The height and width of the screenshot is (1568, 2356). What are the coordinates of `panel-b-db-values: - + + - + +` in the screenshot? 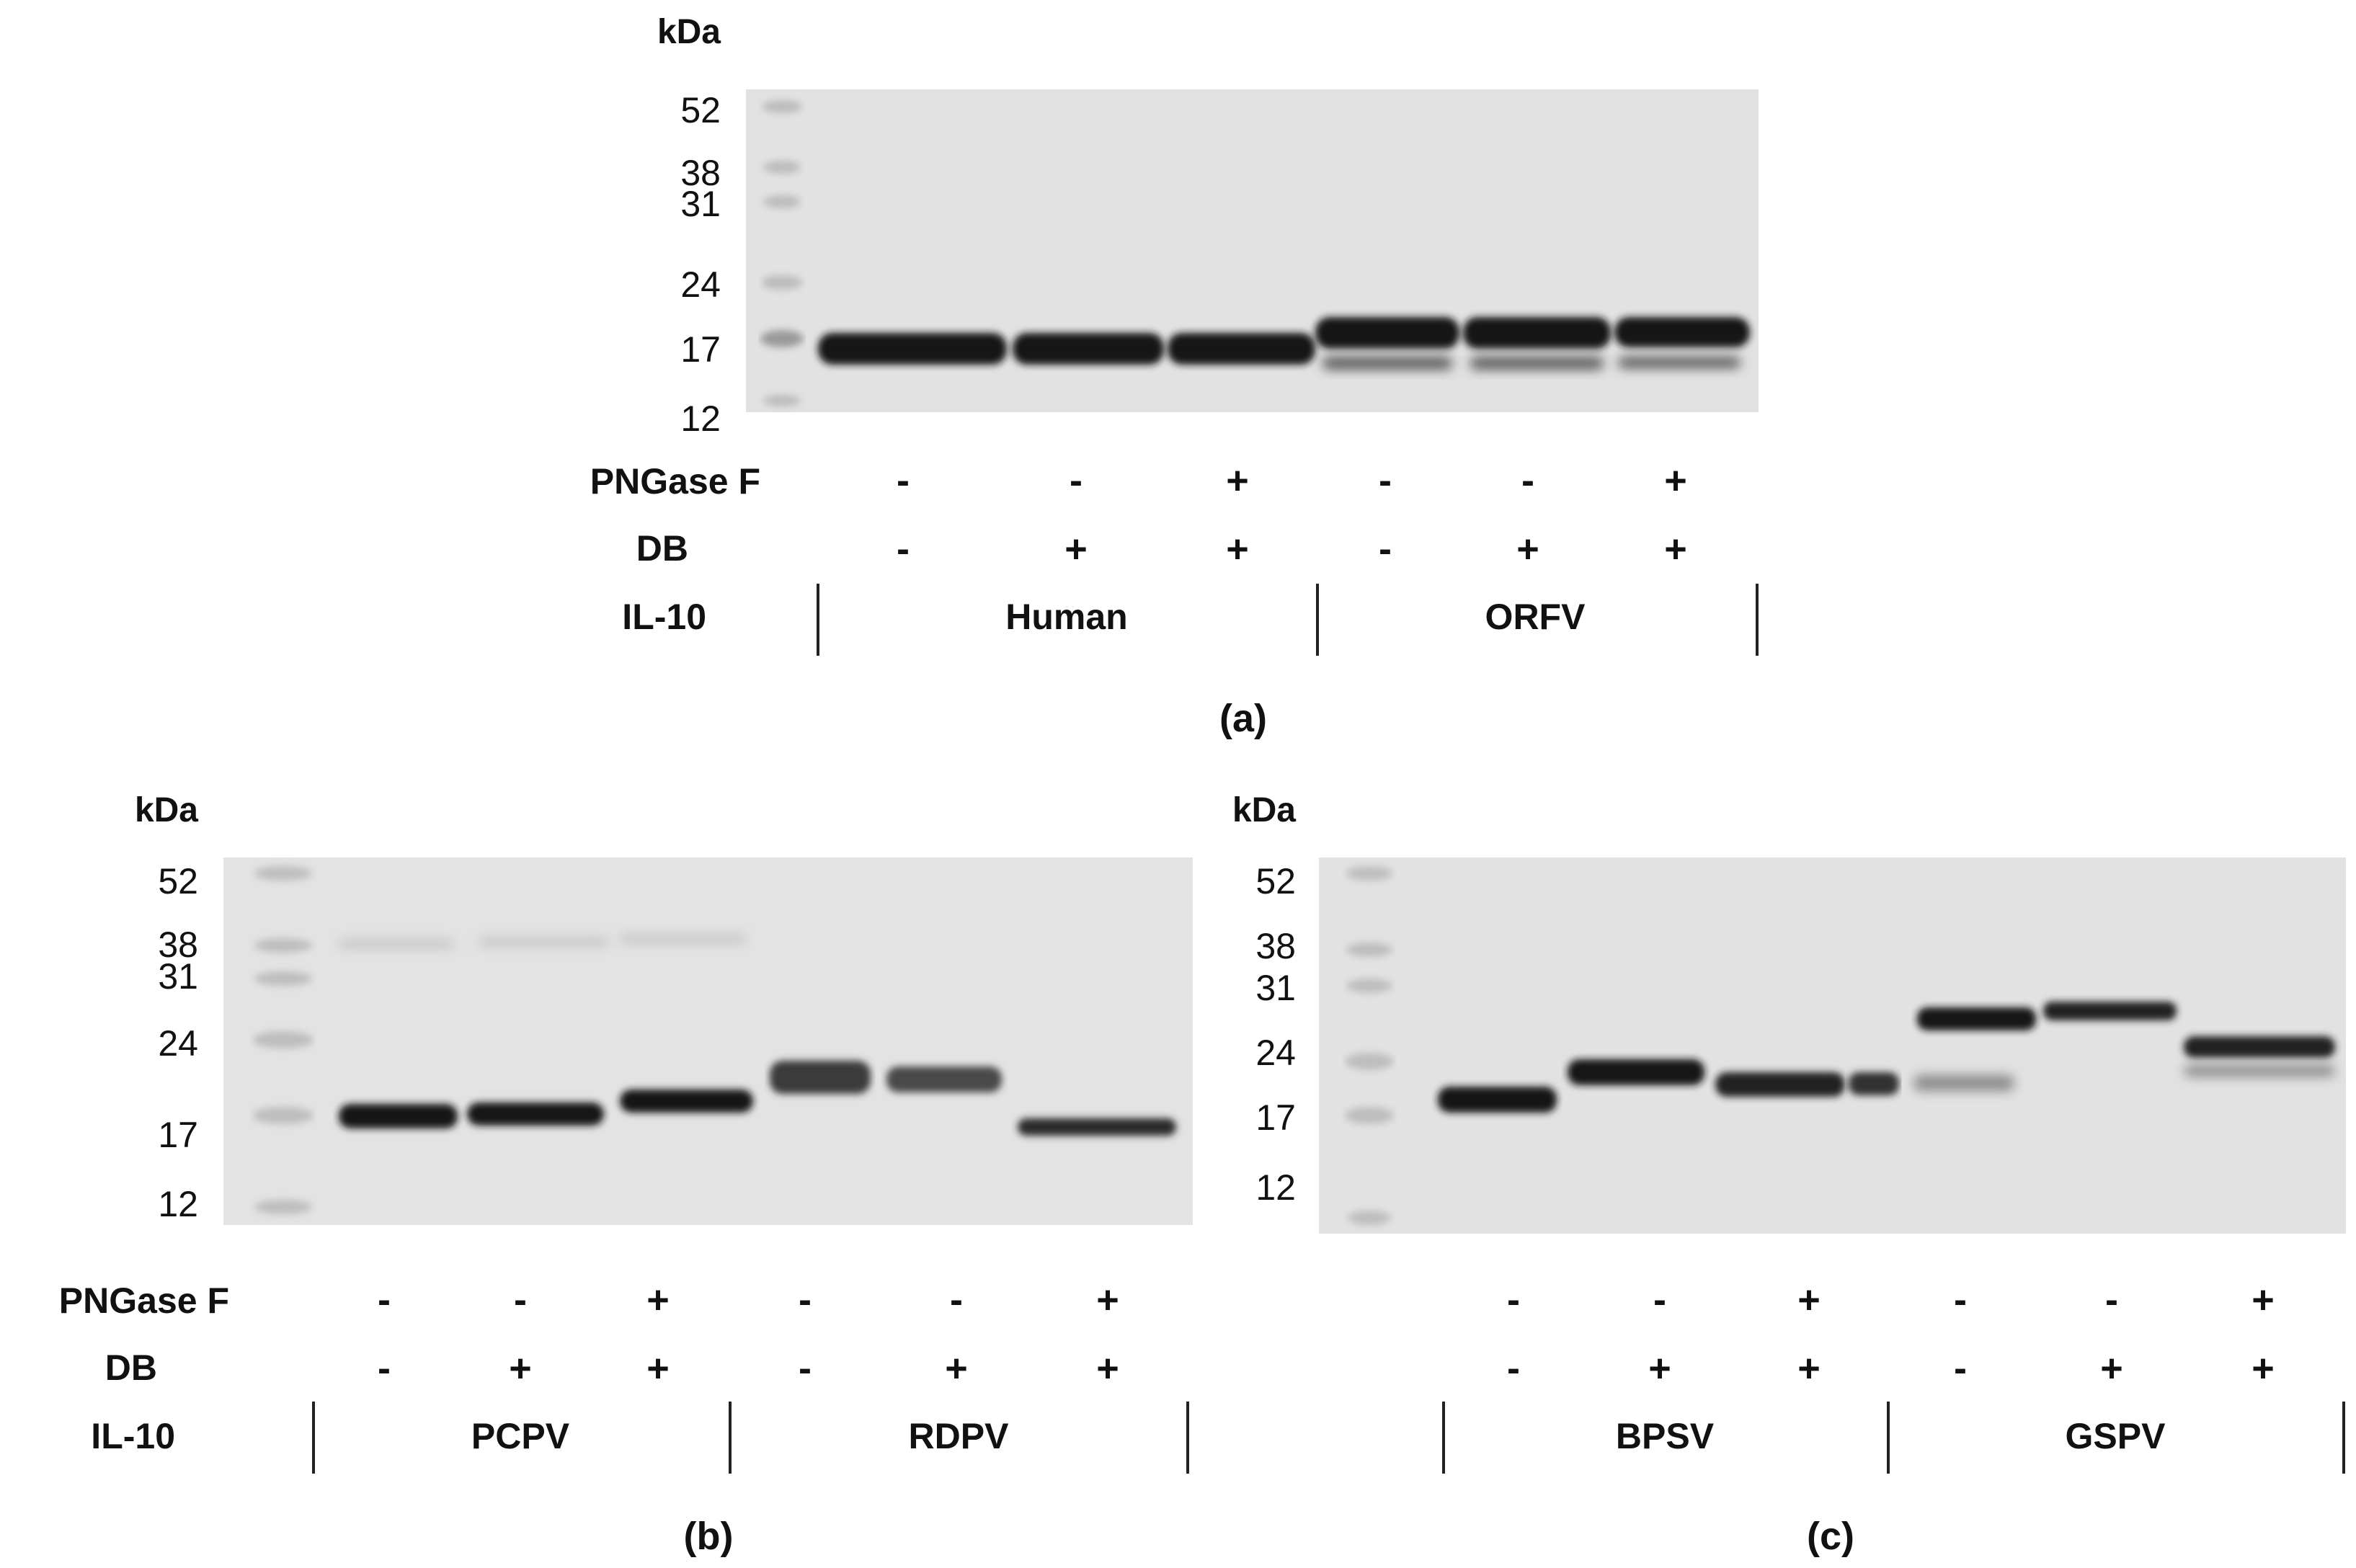 It's located at (748, 1368).